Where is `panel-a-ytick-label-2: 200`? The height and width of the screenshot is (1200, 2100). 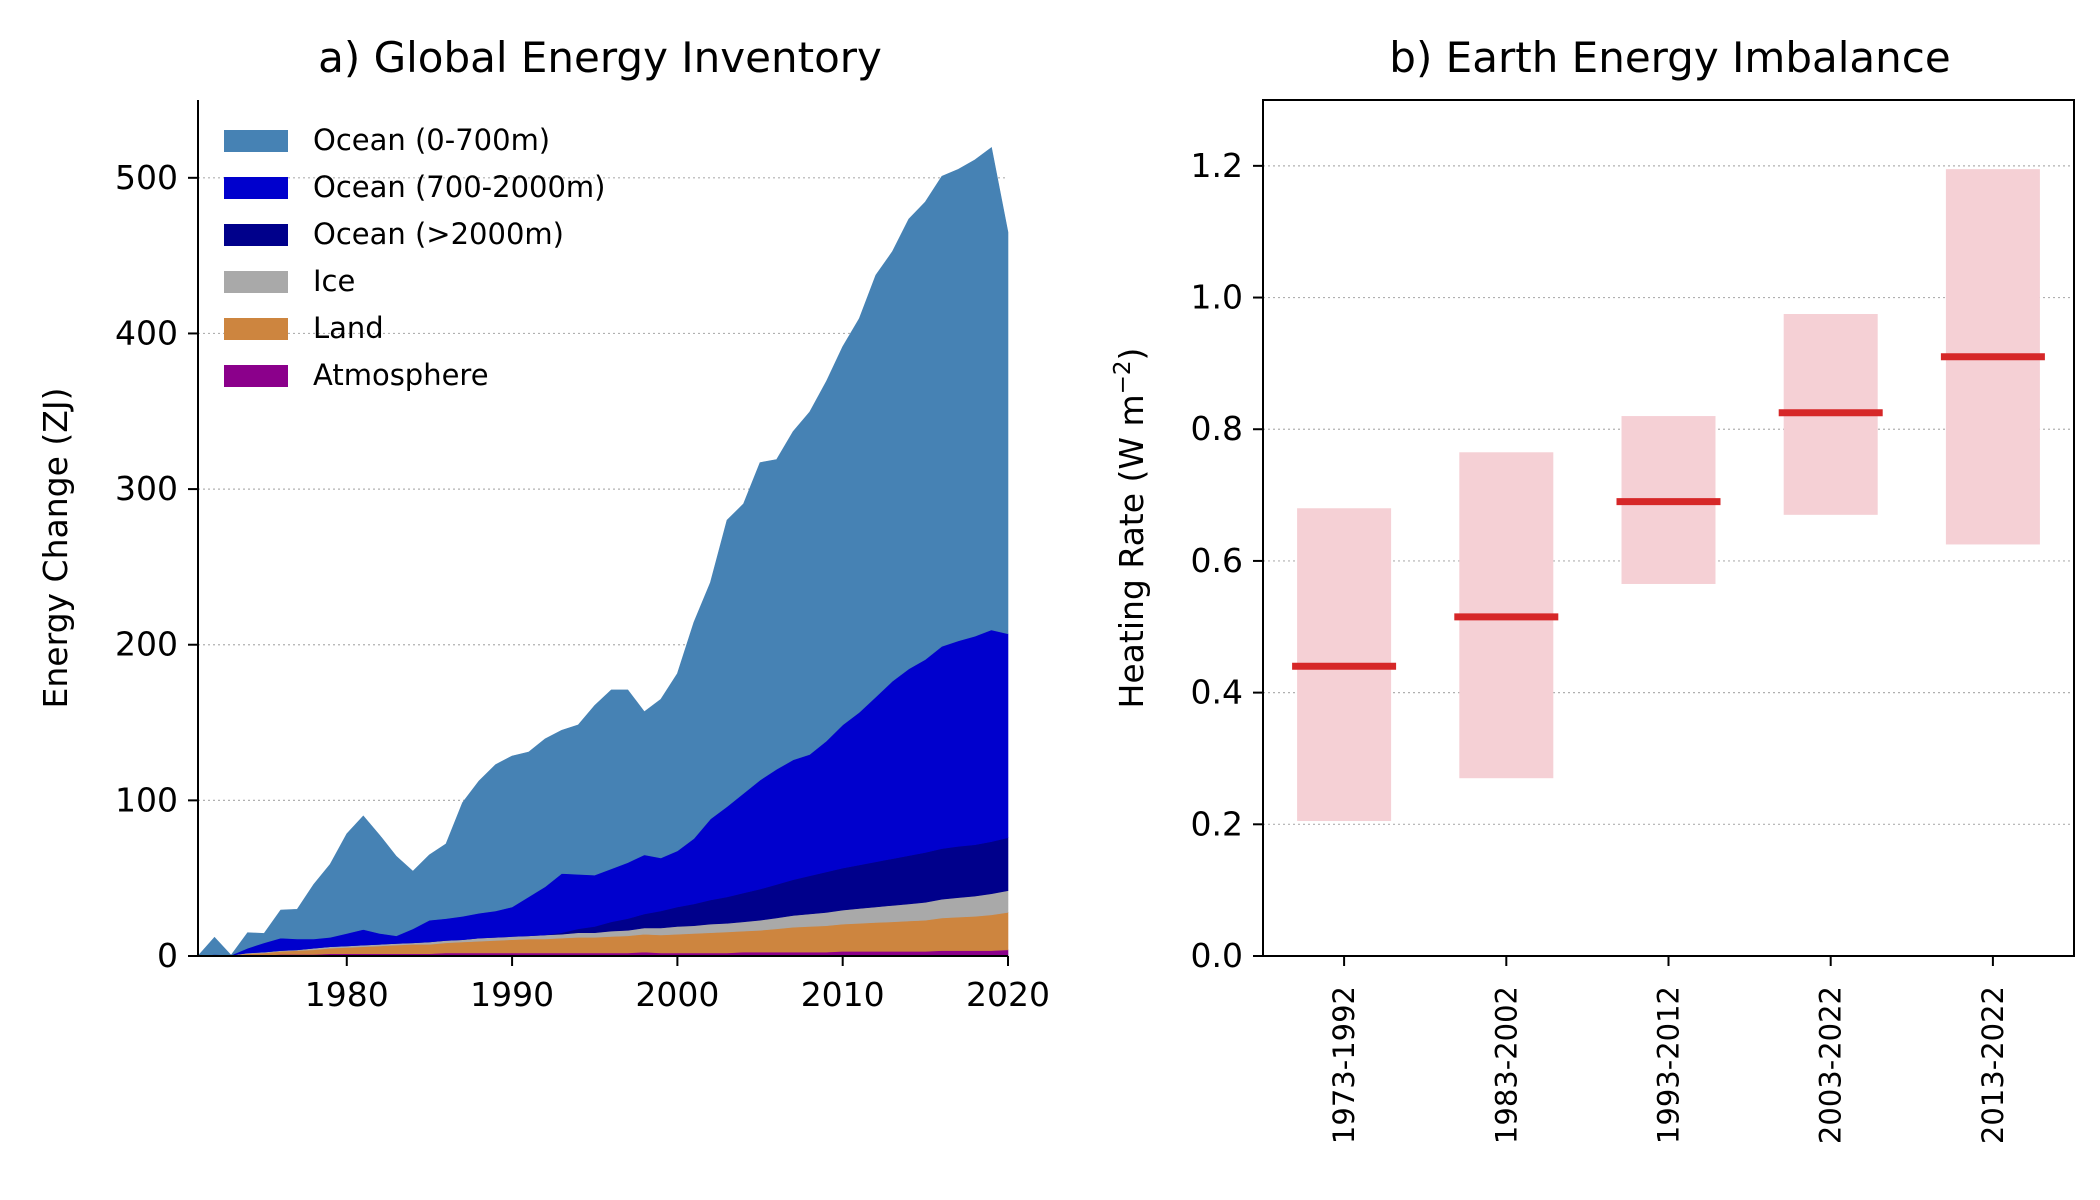
panel-a-ytick-label-2: 200 is located at coordinates (146, 644).